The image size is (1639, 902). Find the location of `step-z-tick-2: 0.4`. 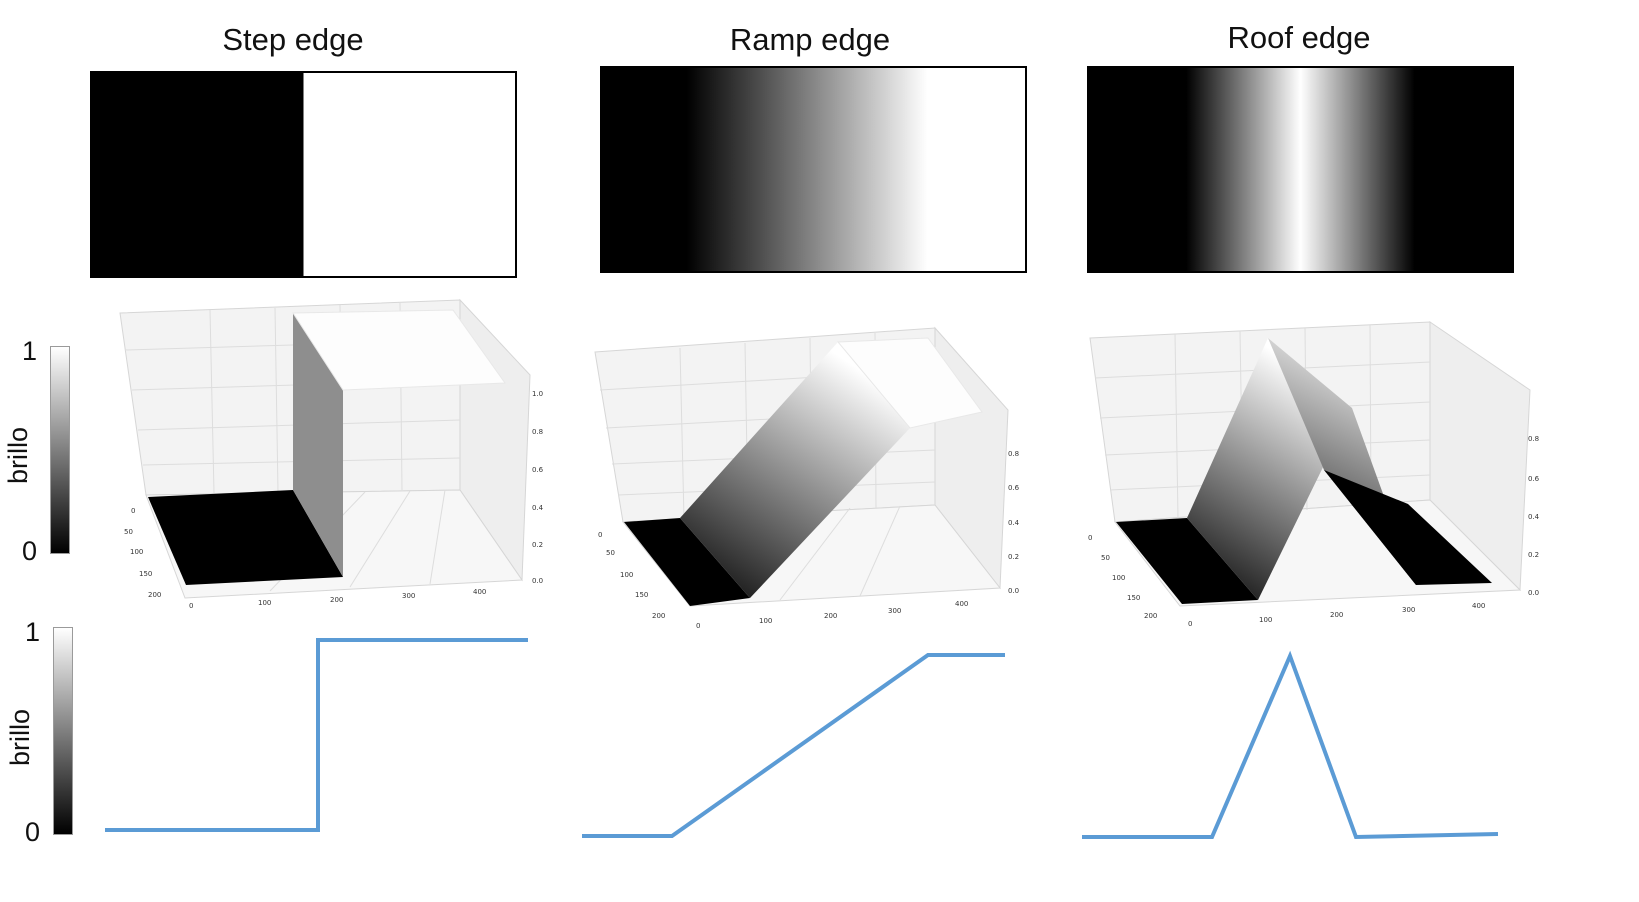

step-z-tick-2: 0.4 is located at coordinates (538, 508).